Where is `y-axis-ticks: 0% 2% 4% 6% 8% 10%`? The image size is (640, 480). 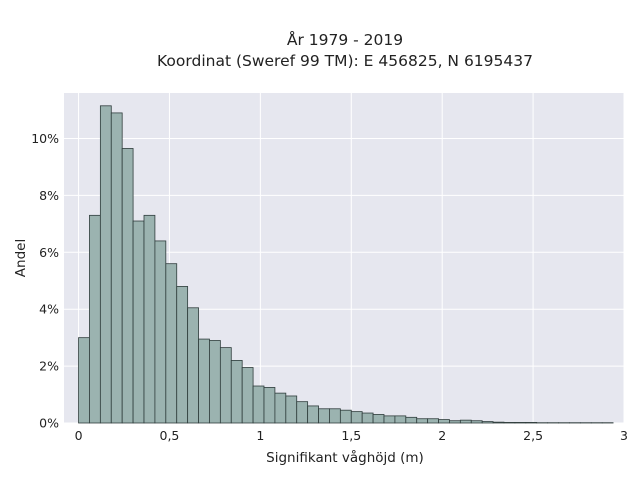
y-axis-ticks: 0% 2% 4% 6% 8% 10% is located at coordinates (45, 280).